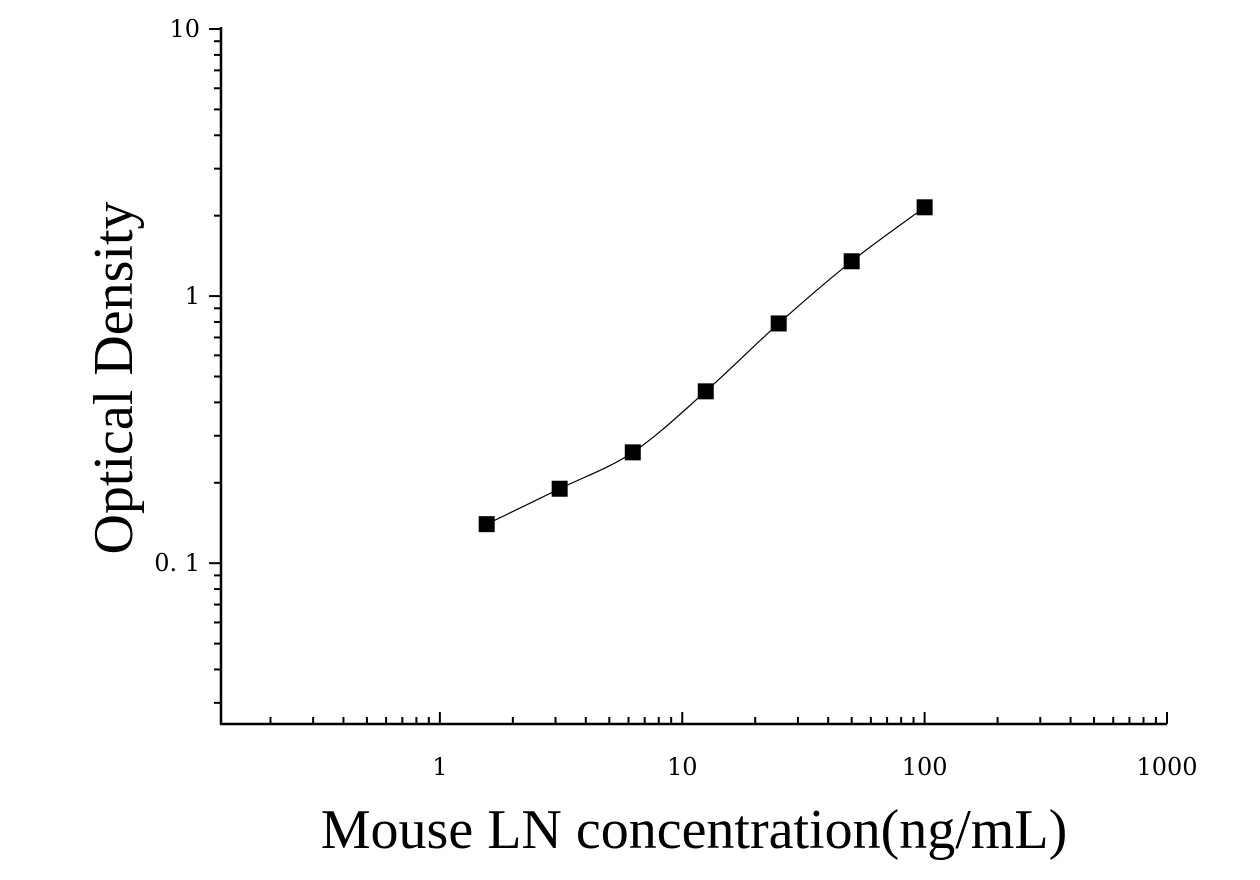 The width and height of the screenshot is (1260, 880). I want to click on y-axis-title: Optical Density, so click(114, 377).